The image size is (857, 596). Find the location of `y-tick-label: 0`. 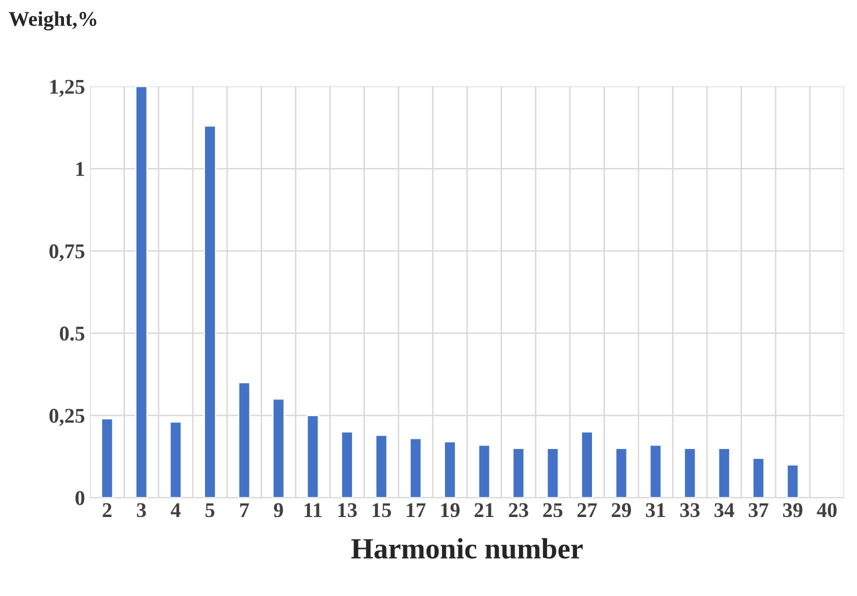

y-tick-label: 0 is located at coordinates (80, 498).